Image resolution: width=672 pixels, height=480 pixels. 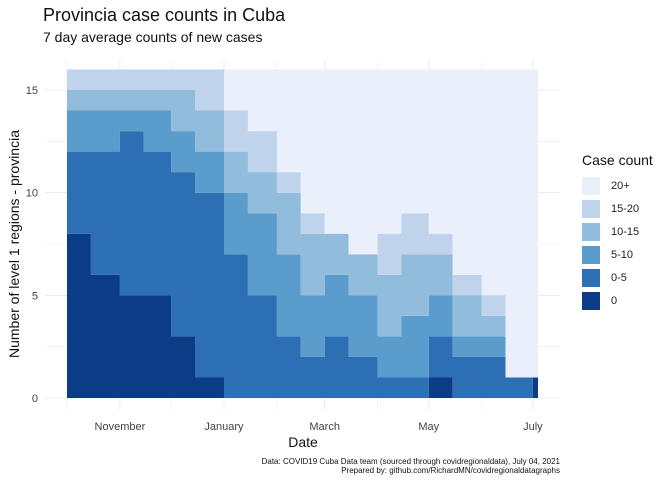 I want to click on y-tick-label: 0, so click(x=35, y=399).